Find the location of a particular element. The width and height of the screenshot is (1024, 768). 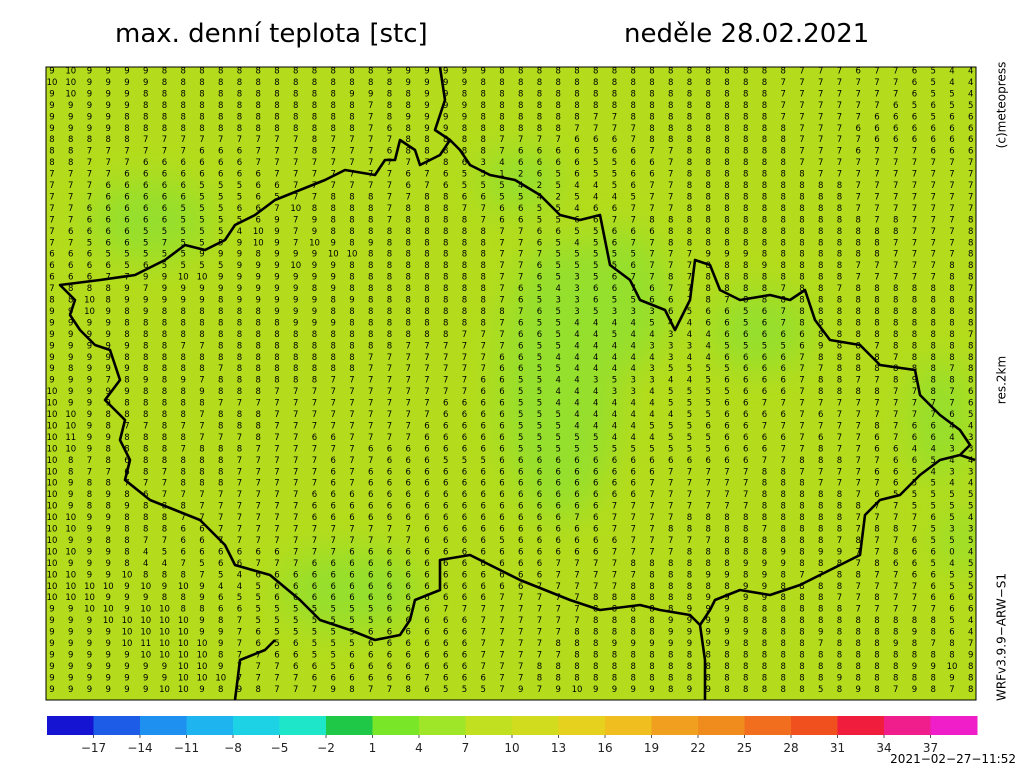

colorbar-tick-label: 31 is located at coordinates (837, 748).